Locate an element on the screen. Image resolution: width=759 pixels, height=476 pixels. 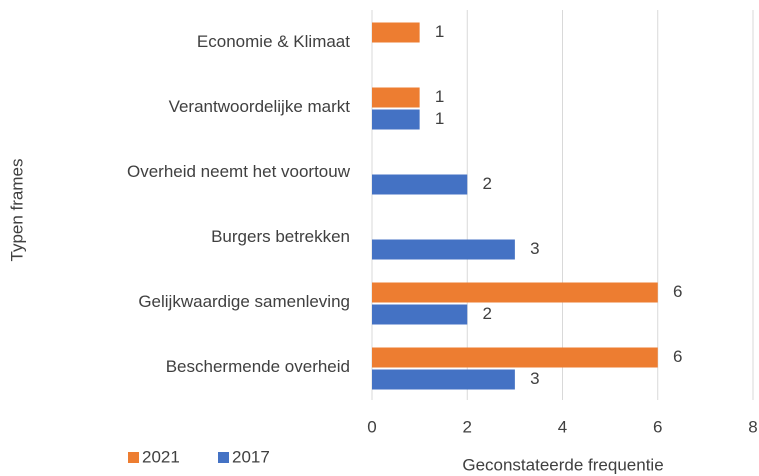
x-axis-label: Geconstateerde frequentie is located at coordinates (562, 464).